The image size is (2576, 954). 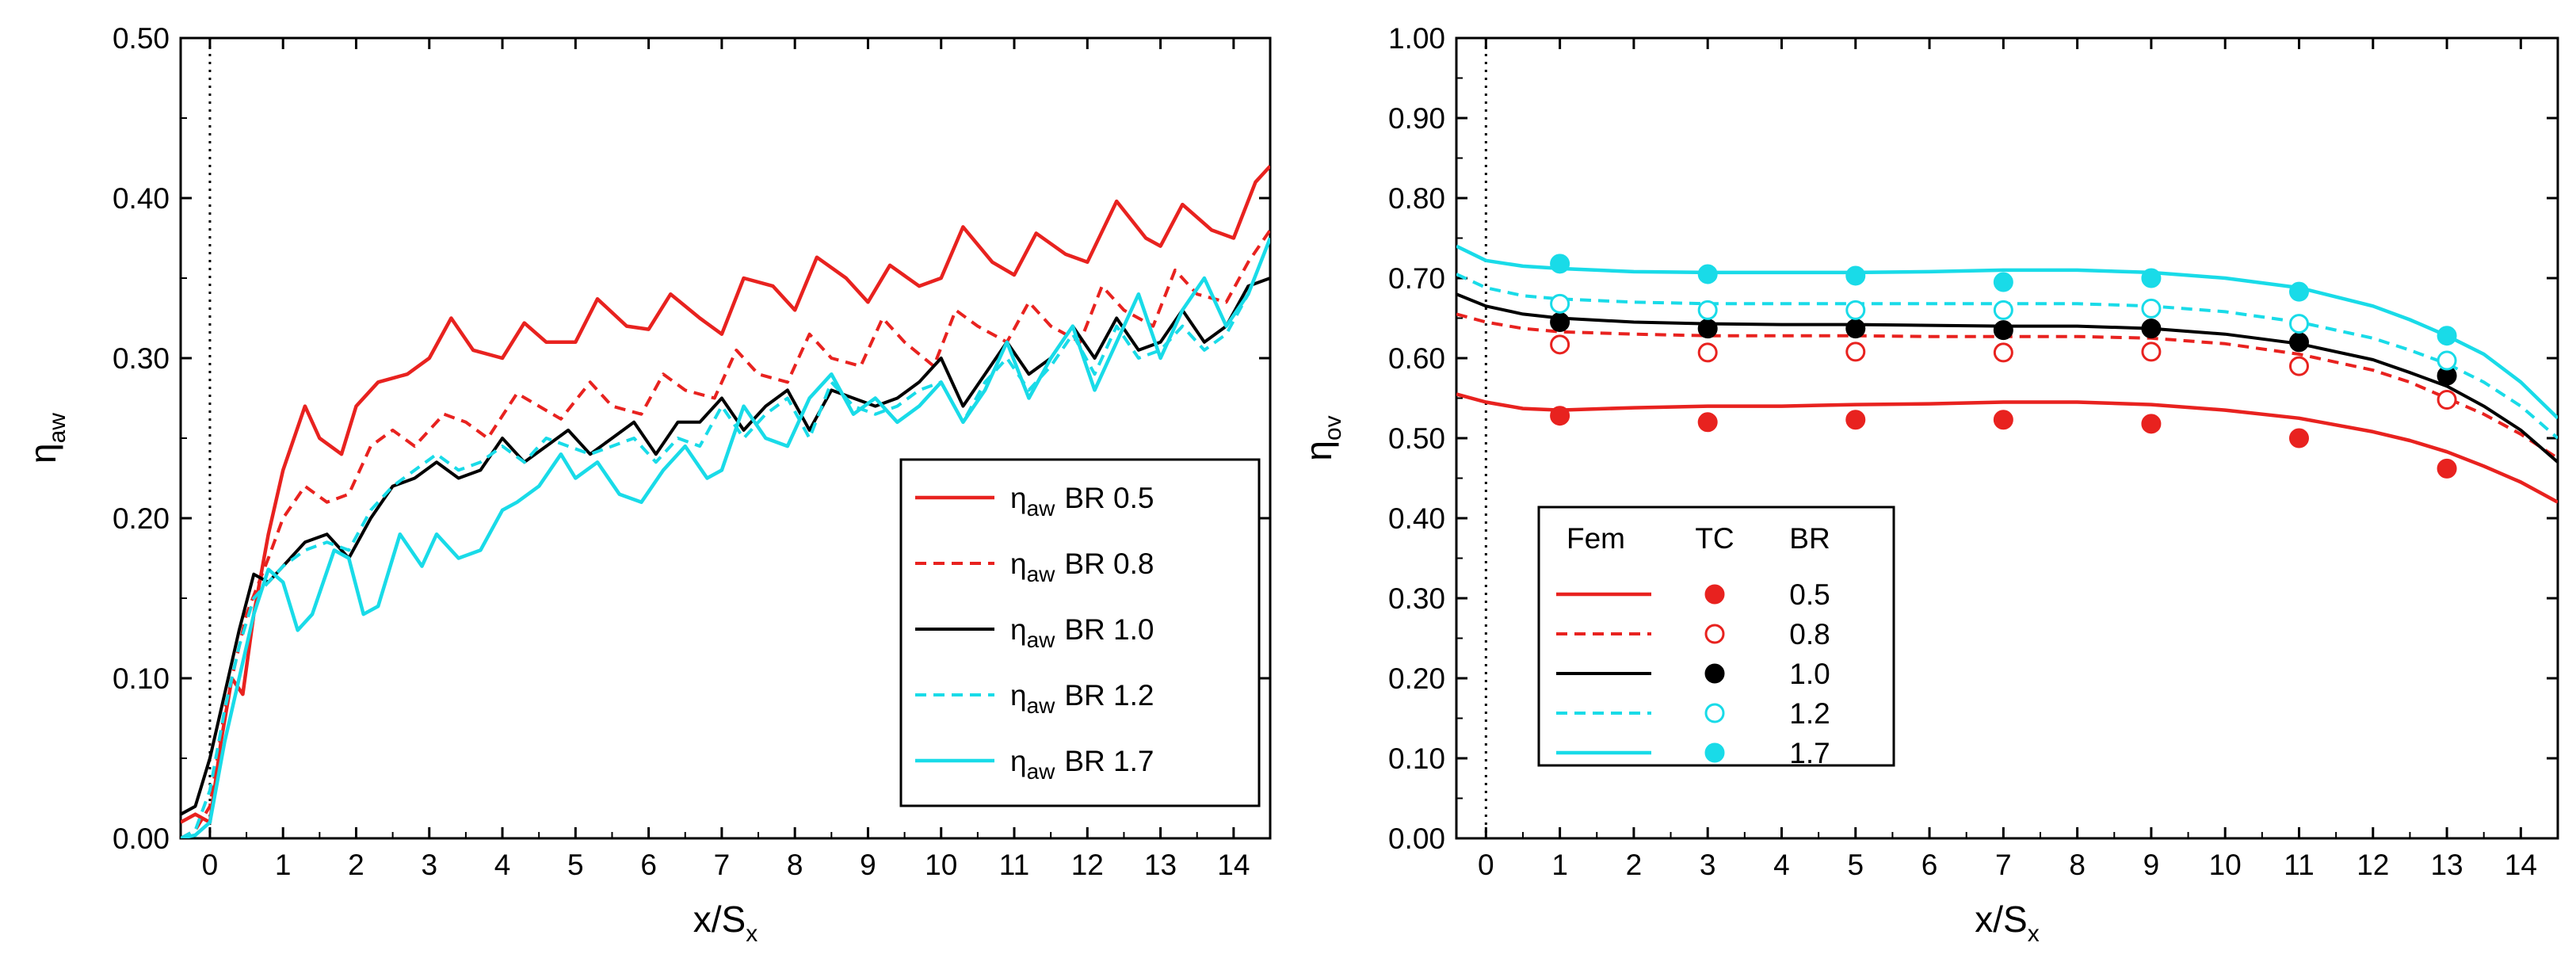 What do you see at coordinates (1416, 279) in the screenshot?
I see `y-tick-label: 0.70` at bounding box center [1416, 279].